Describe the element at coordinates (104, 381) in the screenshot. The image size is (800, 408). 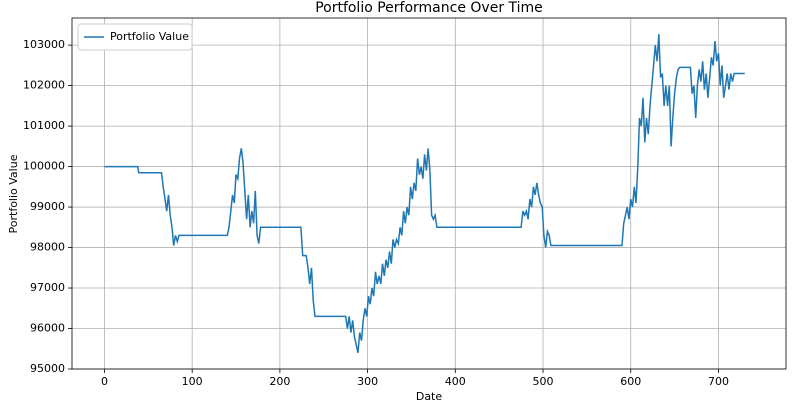
I see `x-tick-label: 0` at that location.